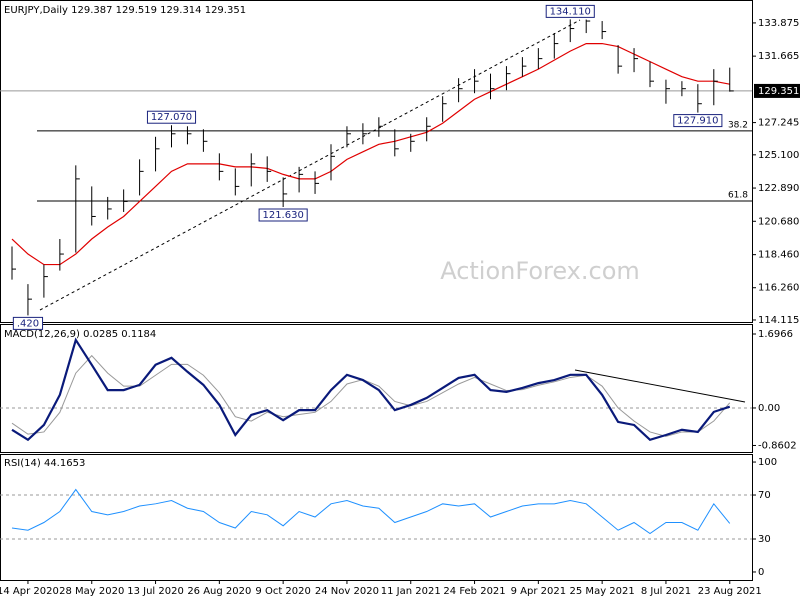 The width and height of the screenshot is (800, 600). Describe the element at coordinates (778, 320) in the screenshot. I see `y-tick-label: 114.115` at that location.